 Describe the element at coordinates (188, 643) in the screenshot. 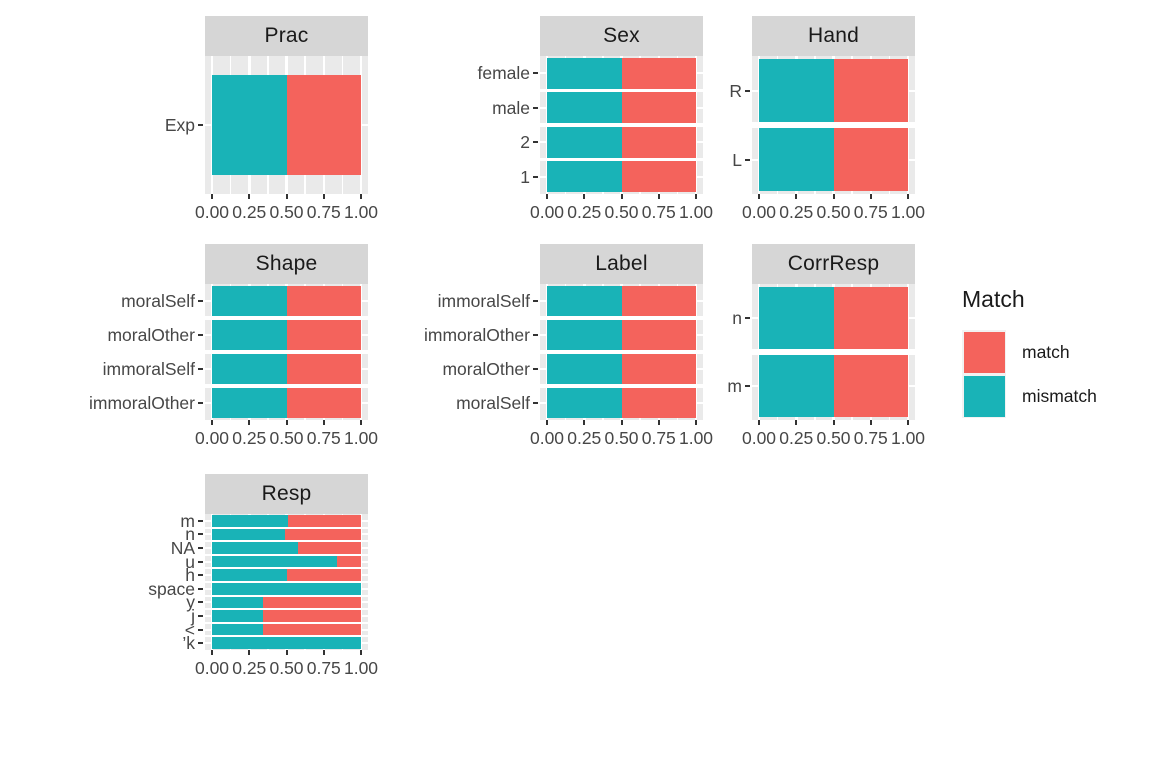

I see `y-axis-label: ’k` at that location.